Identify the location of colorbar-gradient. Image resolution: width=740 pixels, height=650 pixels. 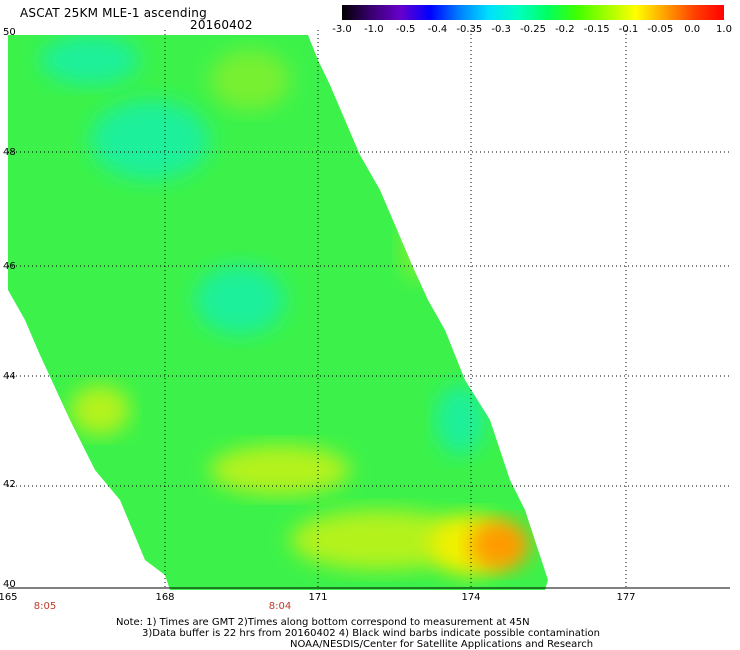
(533, 12).